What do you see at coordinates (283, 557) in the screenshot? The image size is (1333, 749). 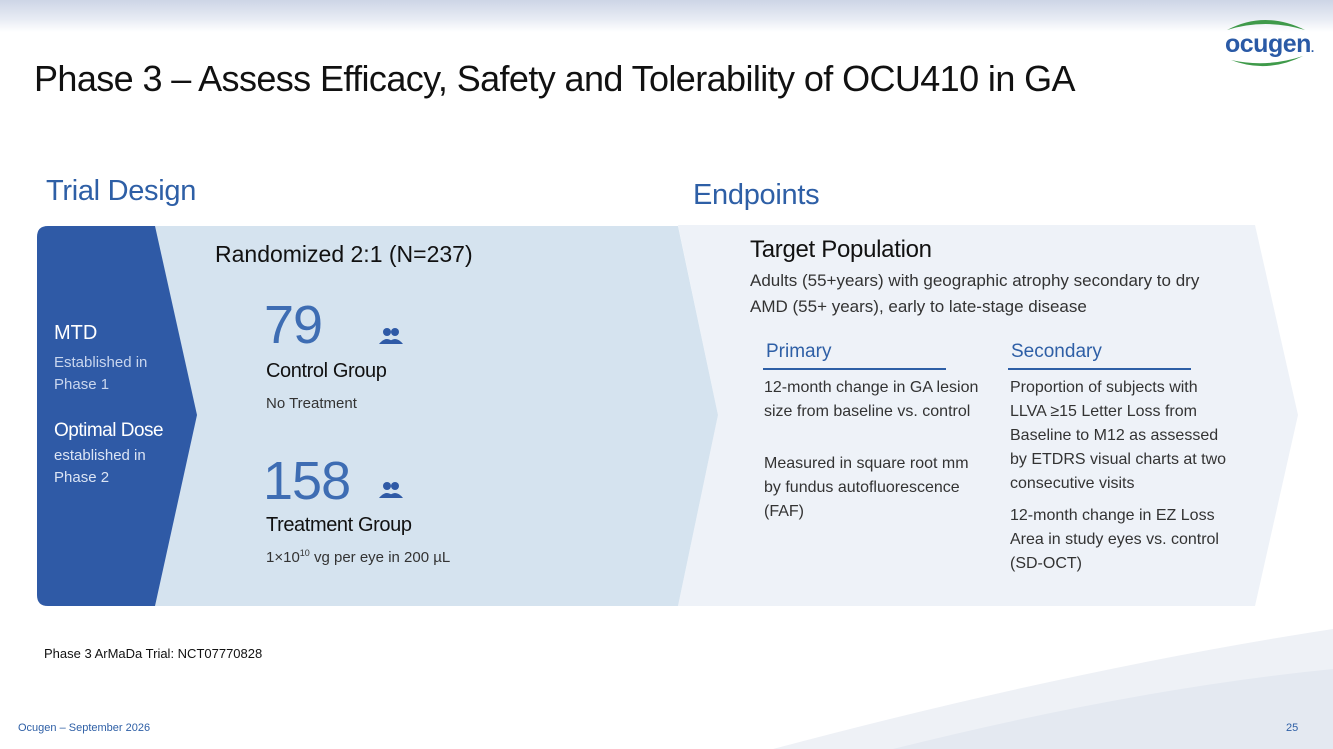 I see `dose-prefix: 1×10` at bounding box center [283, 557].